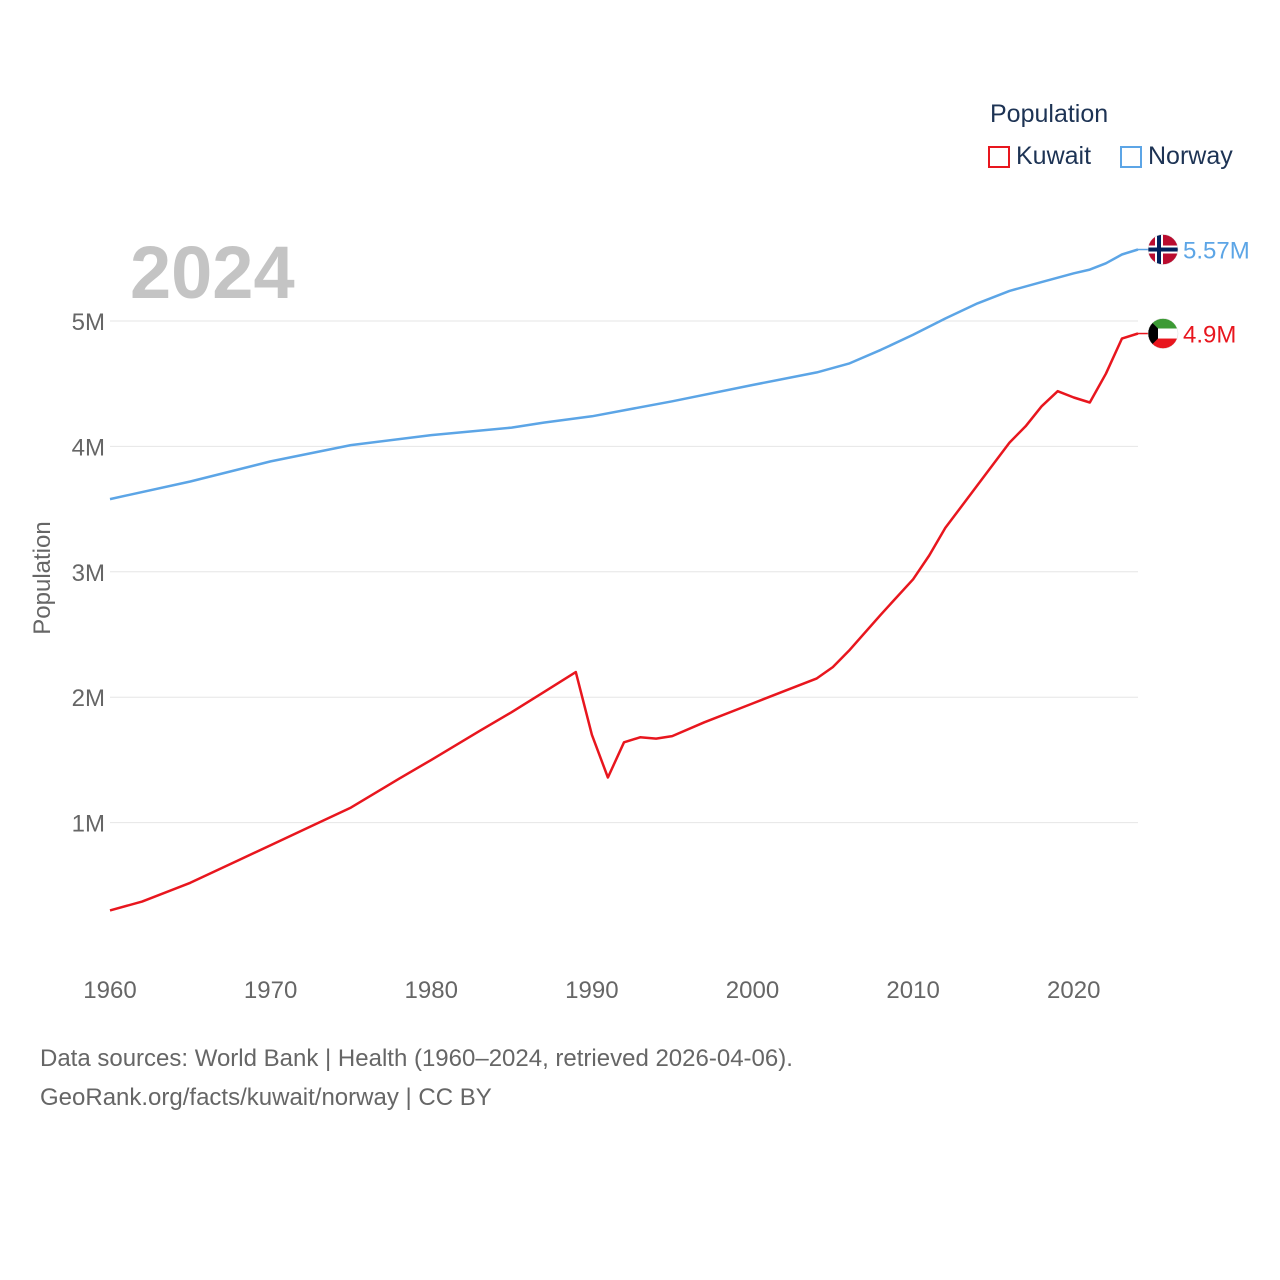  I want to click on legend-item-kuwait: Kuwait, so click(1039, 156).